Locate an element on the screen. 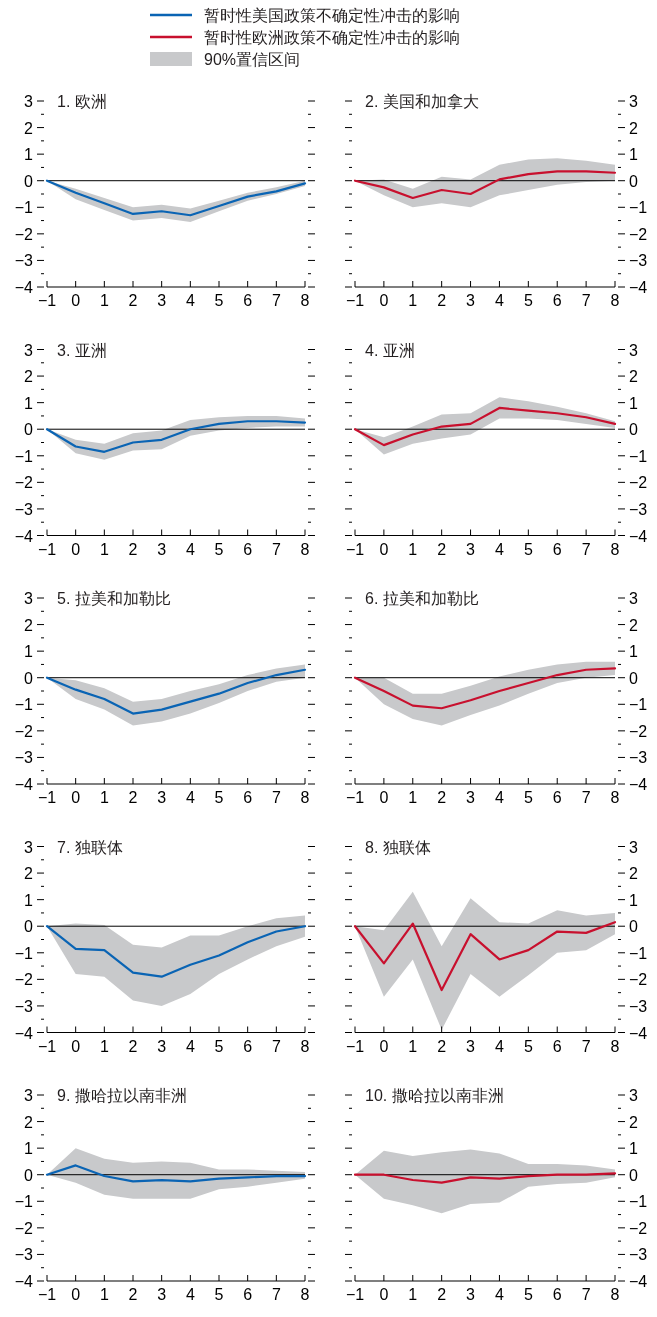 Image resolution: width=657 pixels, height=1317 pixels. legend-label: 暂时性欧洲政策不确定性冲击的影响 is located at coordinates (332, 37).